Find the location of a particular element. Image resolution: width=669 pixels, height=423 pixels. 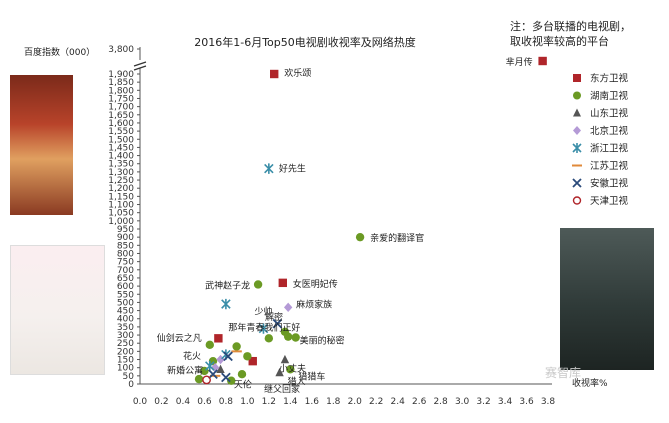

y-tick-label: 1,800 is located at coordinates (121, 91).